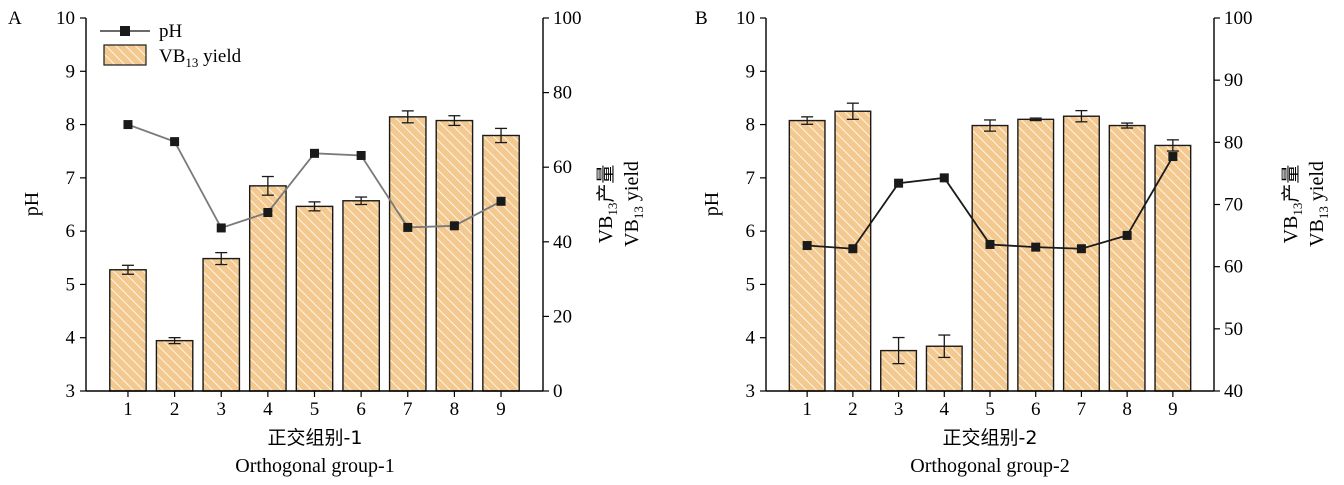 The width and height of the screenshot is (1344, 485). I want to click on panel-b-right-tick-label: 50, so click(1233, 329).